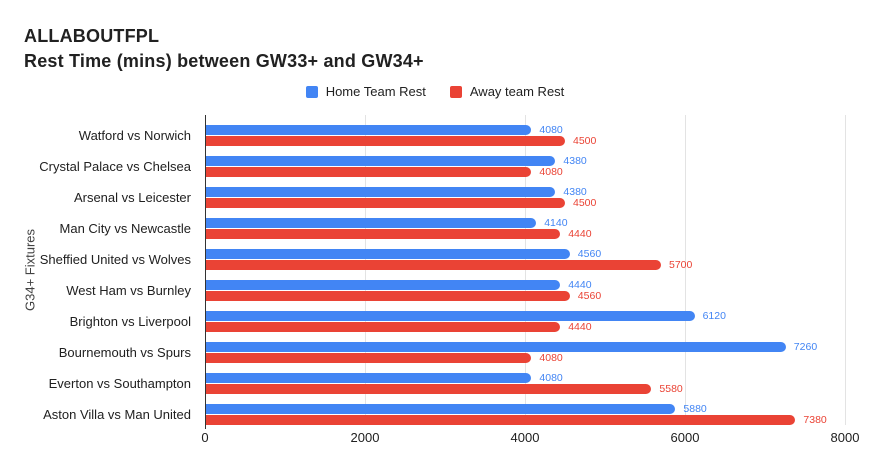 The height and width of the screenshot is (471, 870). I want to click on category-label: Crystal Palace vs Chelsea, so click(115, 166).